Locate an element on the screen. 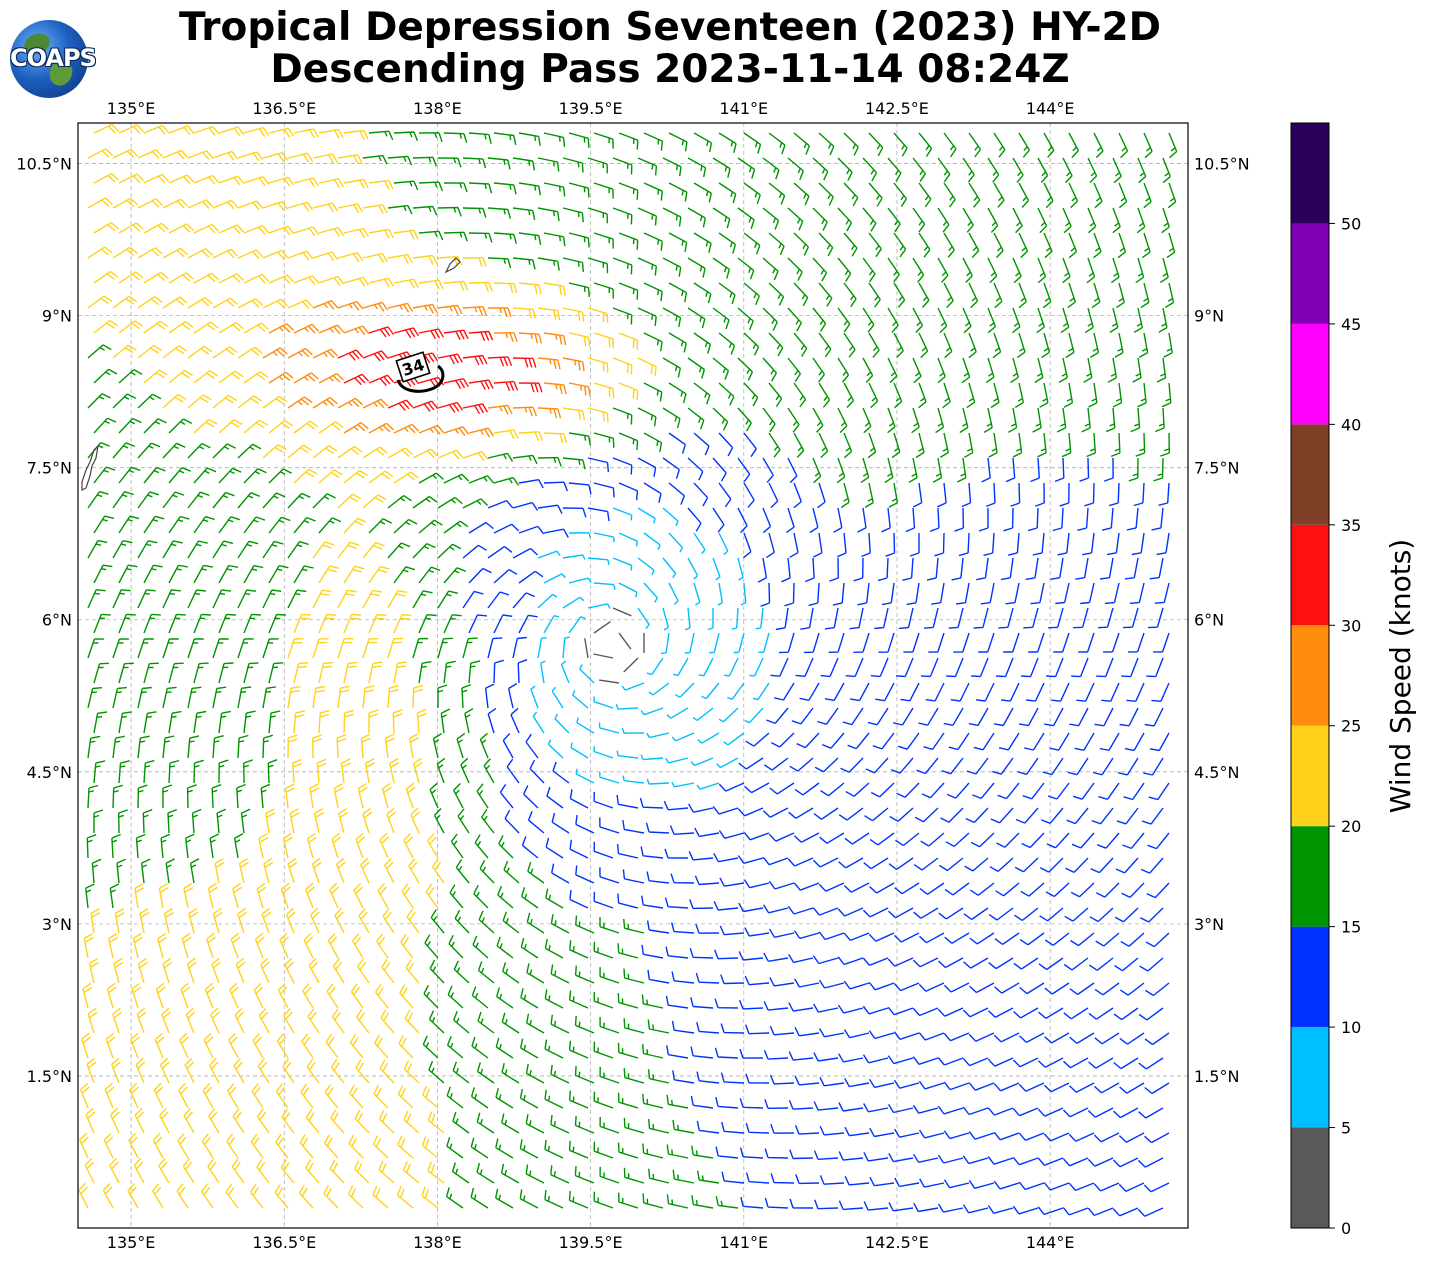 This screenshot has height=1264, width=1429. colorbar-tick-label: 15 is located at coordinates (1351, 927).